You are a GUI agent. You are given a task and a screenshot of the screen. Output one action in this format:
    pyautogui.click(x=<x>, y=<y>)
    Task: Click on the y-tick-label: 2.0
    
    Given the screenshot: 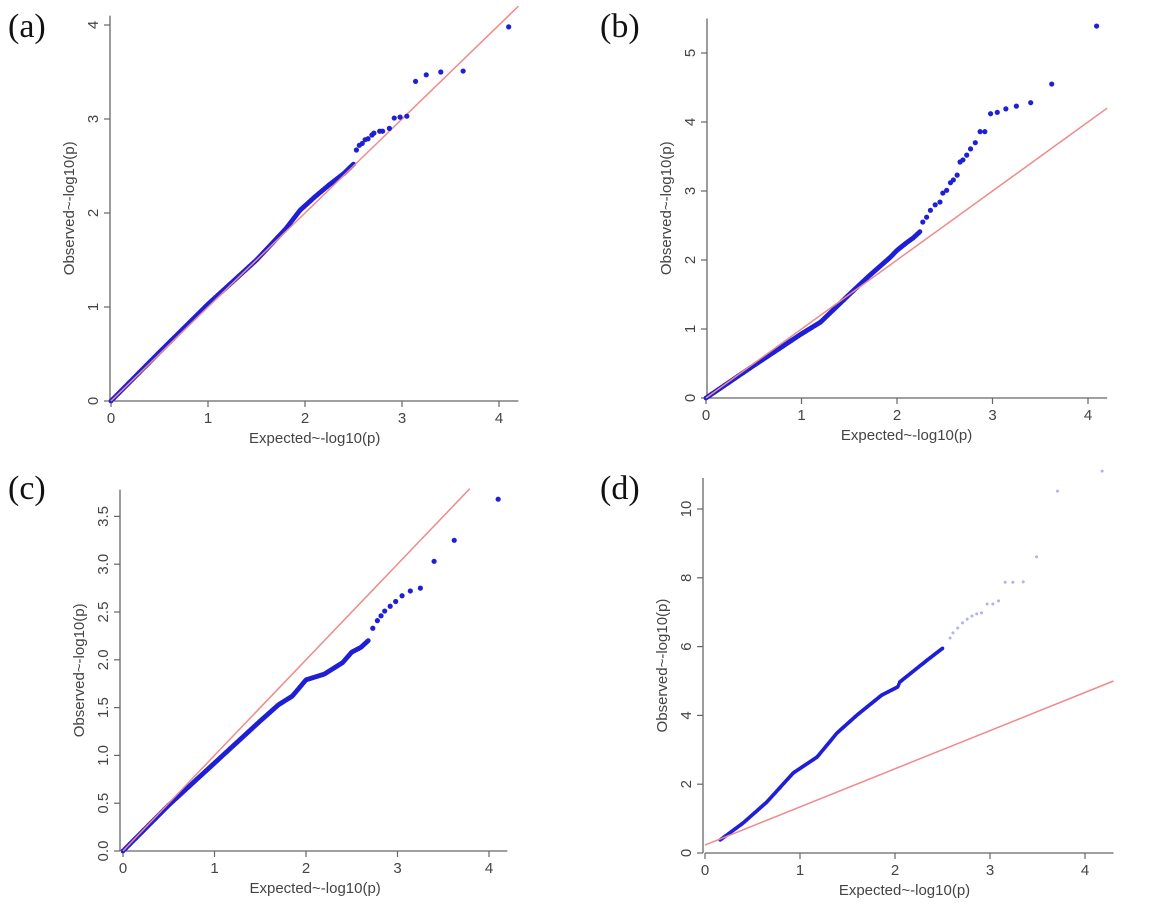 What is the action you would take?
    pyautogui.click(x=103, y=659)
    